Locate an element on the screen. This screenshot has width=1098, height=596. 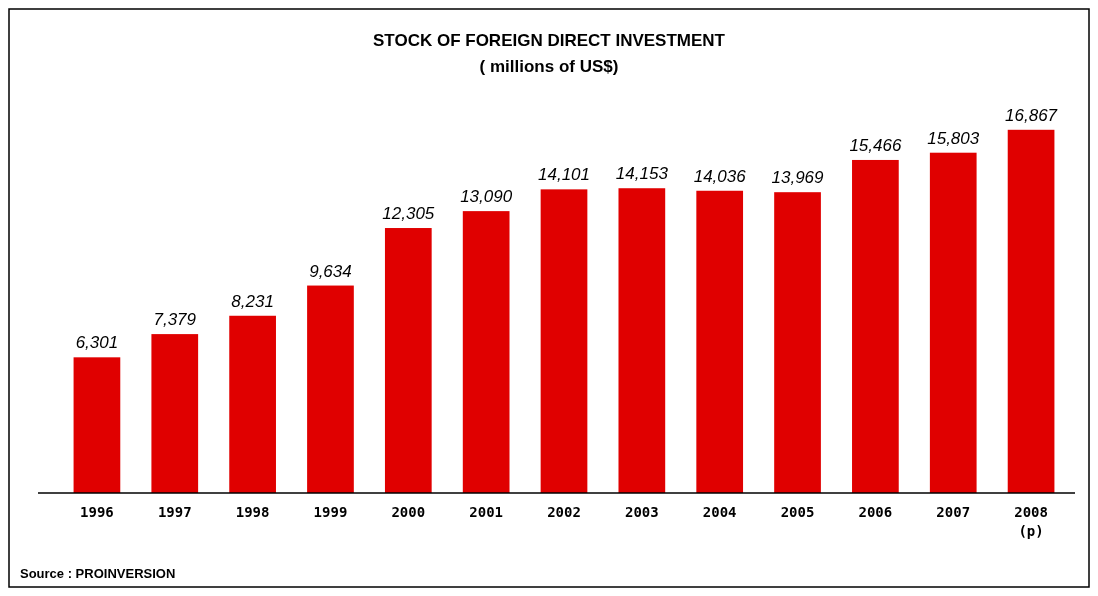
x-tick-label: 2006 is located at coordinates (875, 512).